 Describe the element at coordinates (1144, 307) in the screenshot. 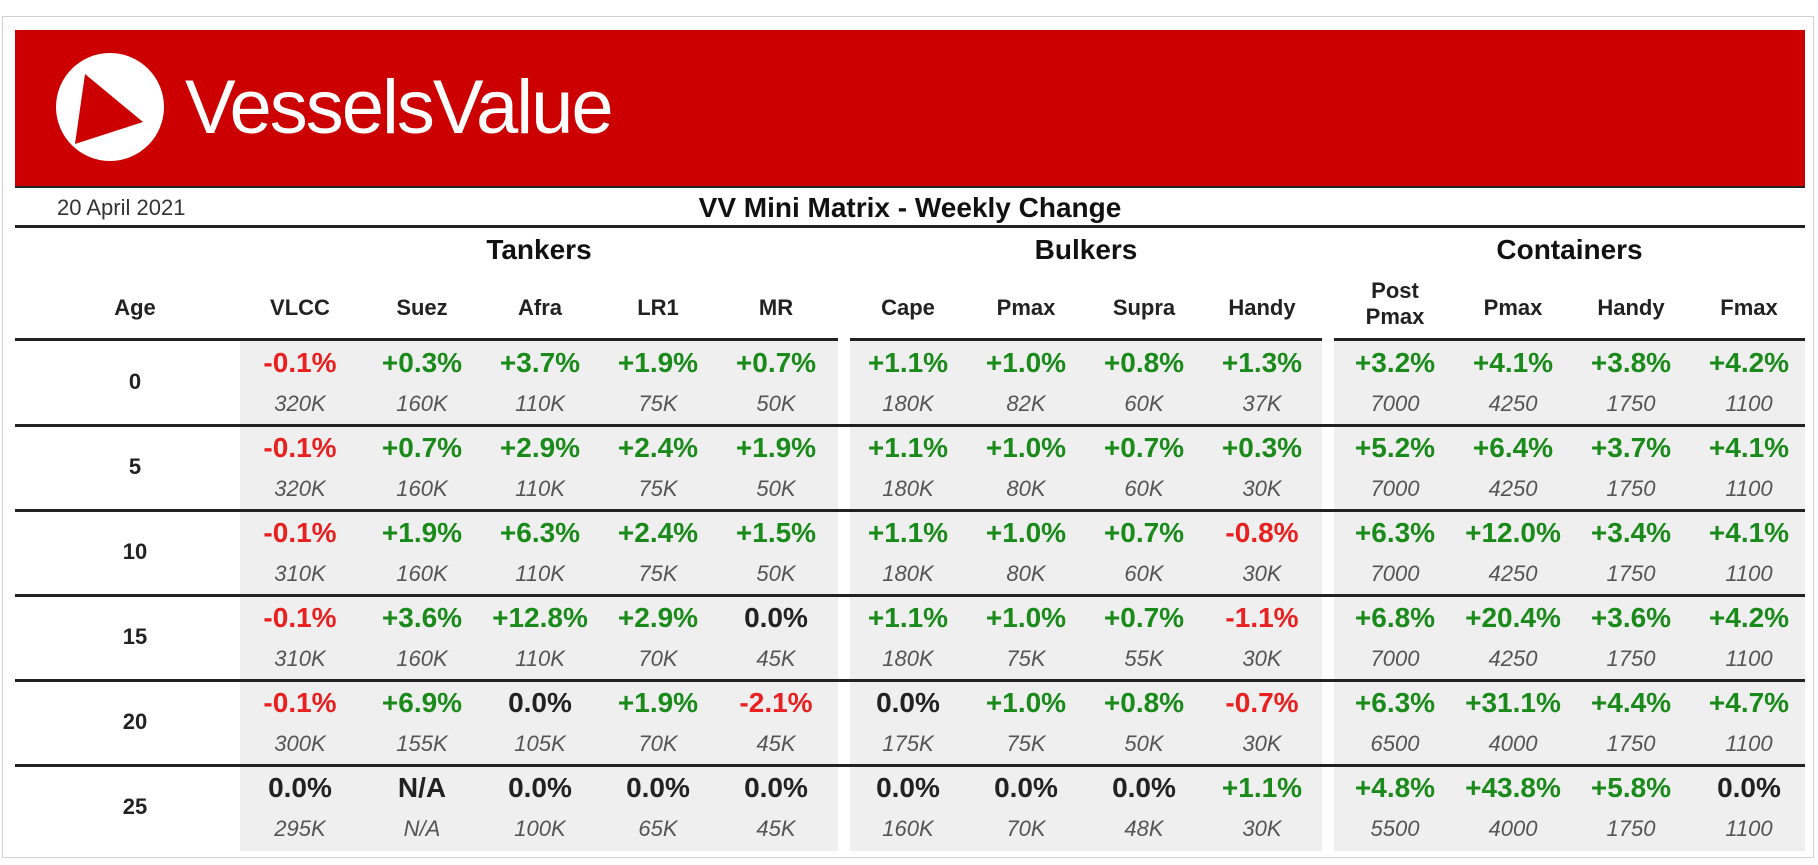

I see `column-header-7: Supra` at that location.